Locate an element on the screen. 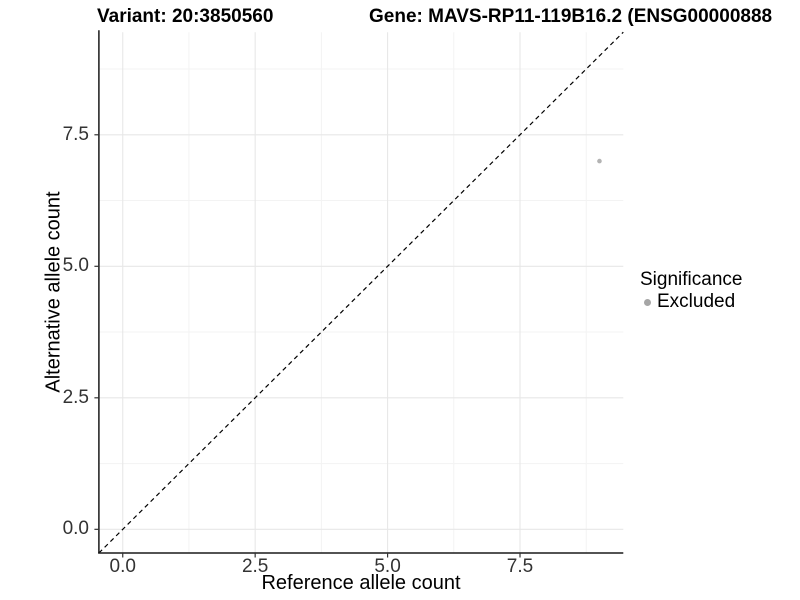 This screenshot has height=600, width=800. x-tick-label: 5.0 is located at coordinates (387, 566).